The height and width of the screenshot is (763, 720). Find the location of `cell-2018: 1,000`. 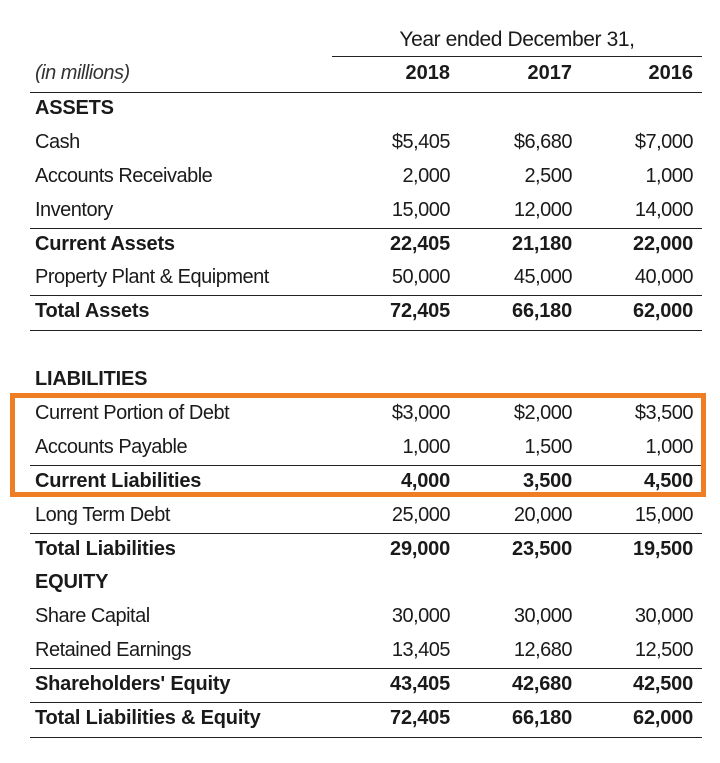

cell-2018: 1,000 is located at coordinates (426, 447).